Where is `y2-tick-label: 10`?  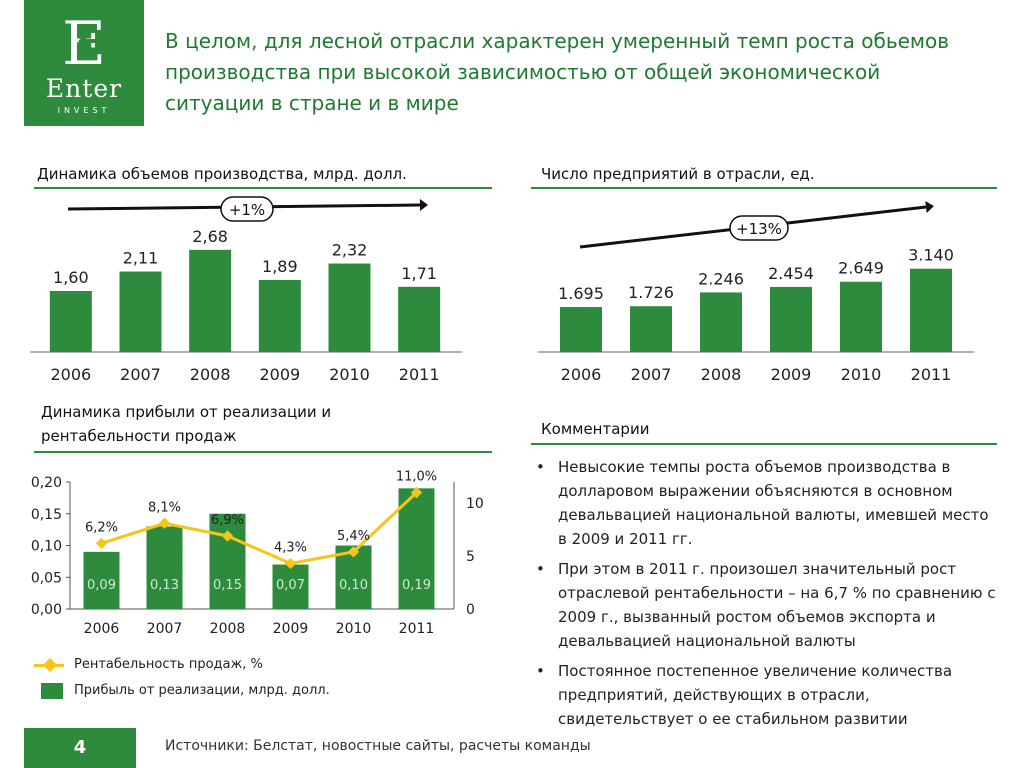
y2-tick-label: 10 is located at coordinates (475, 504).